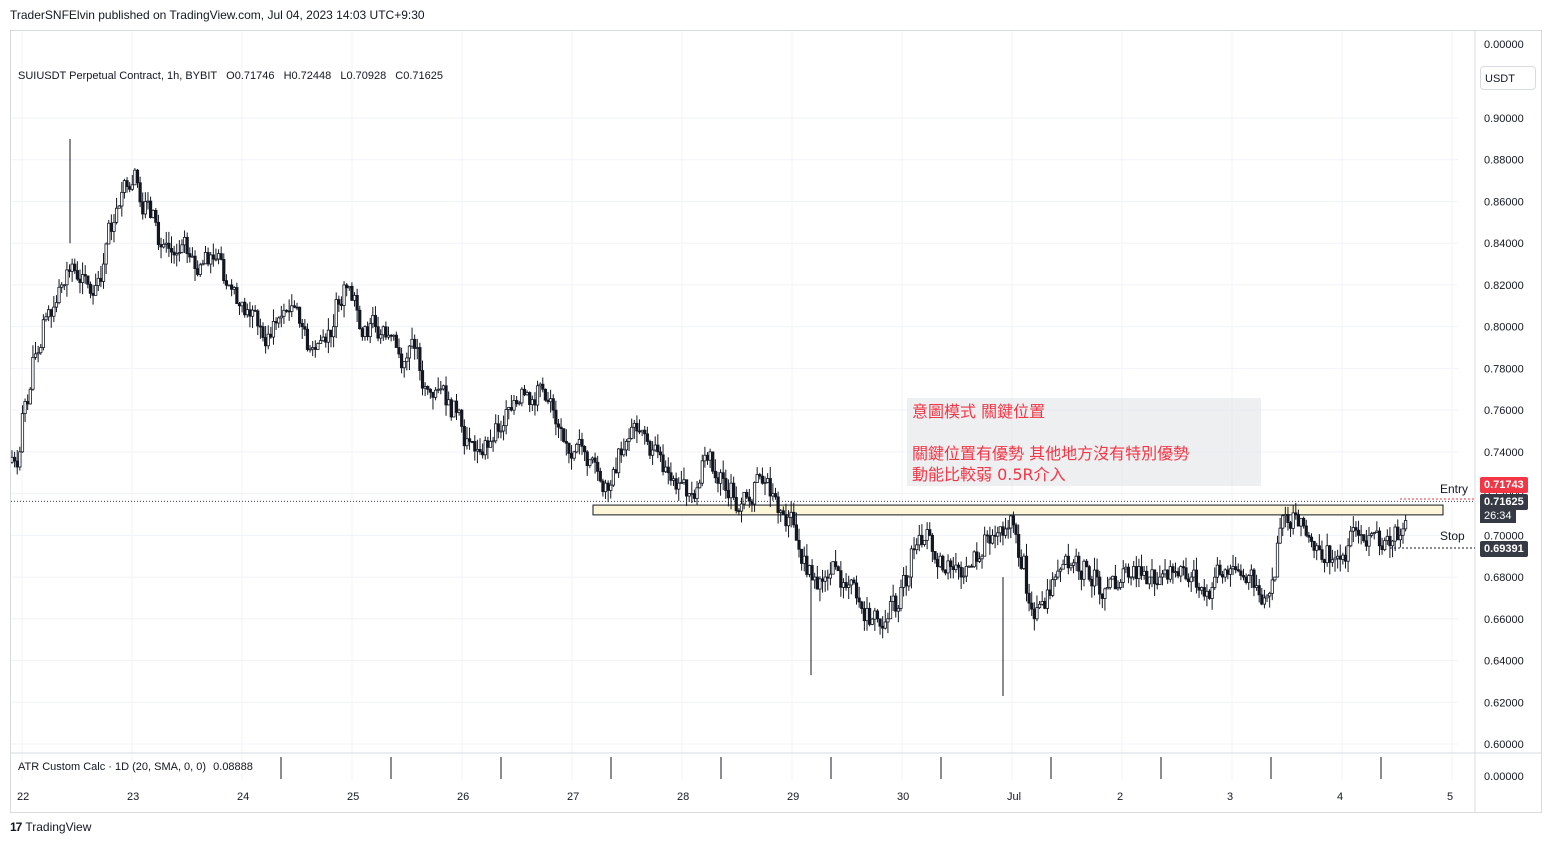  What do you see at coordinates (1018, 510) in the screenshot?
I see `key-zone` at bounding box center [1018, 510].